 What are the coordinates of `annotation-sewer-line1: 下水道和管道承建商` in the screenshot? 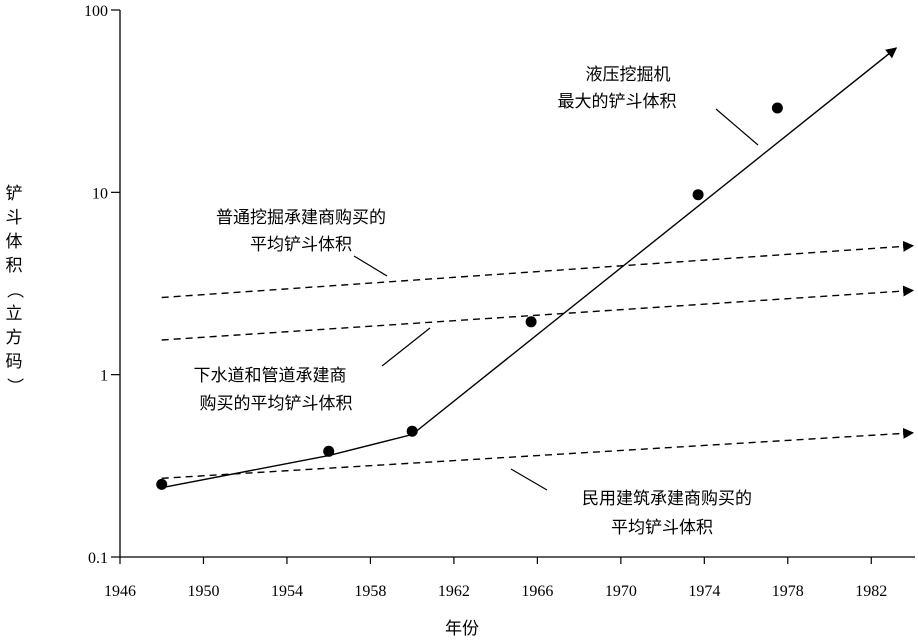 It's located at (270, 376).